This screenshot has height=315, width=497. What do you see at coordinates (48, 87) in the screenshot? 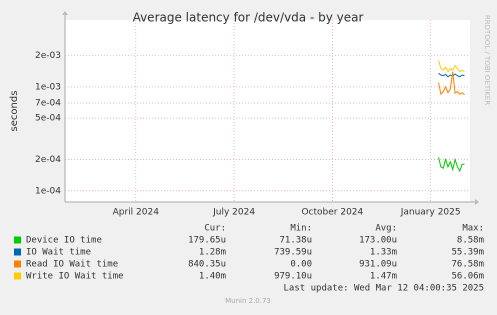
I see `y-tick-label: 1e-03` at bounding box center [48, 87].